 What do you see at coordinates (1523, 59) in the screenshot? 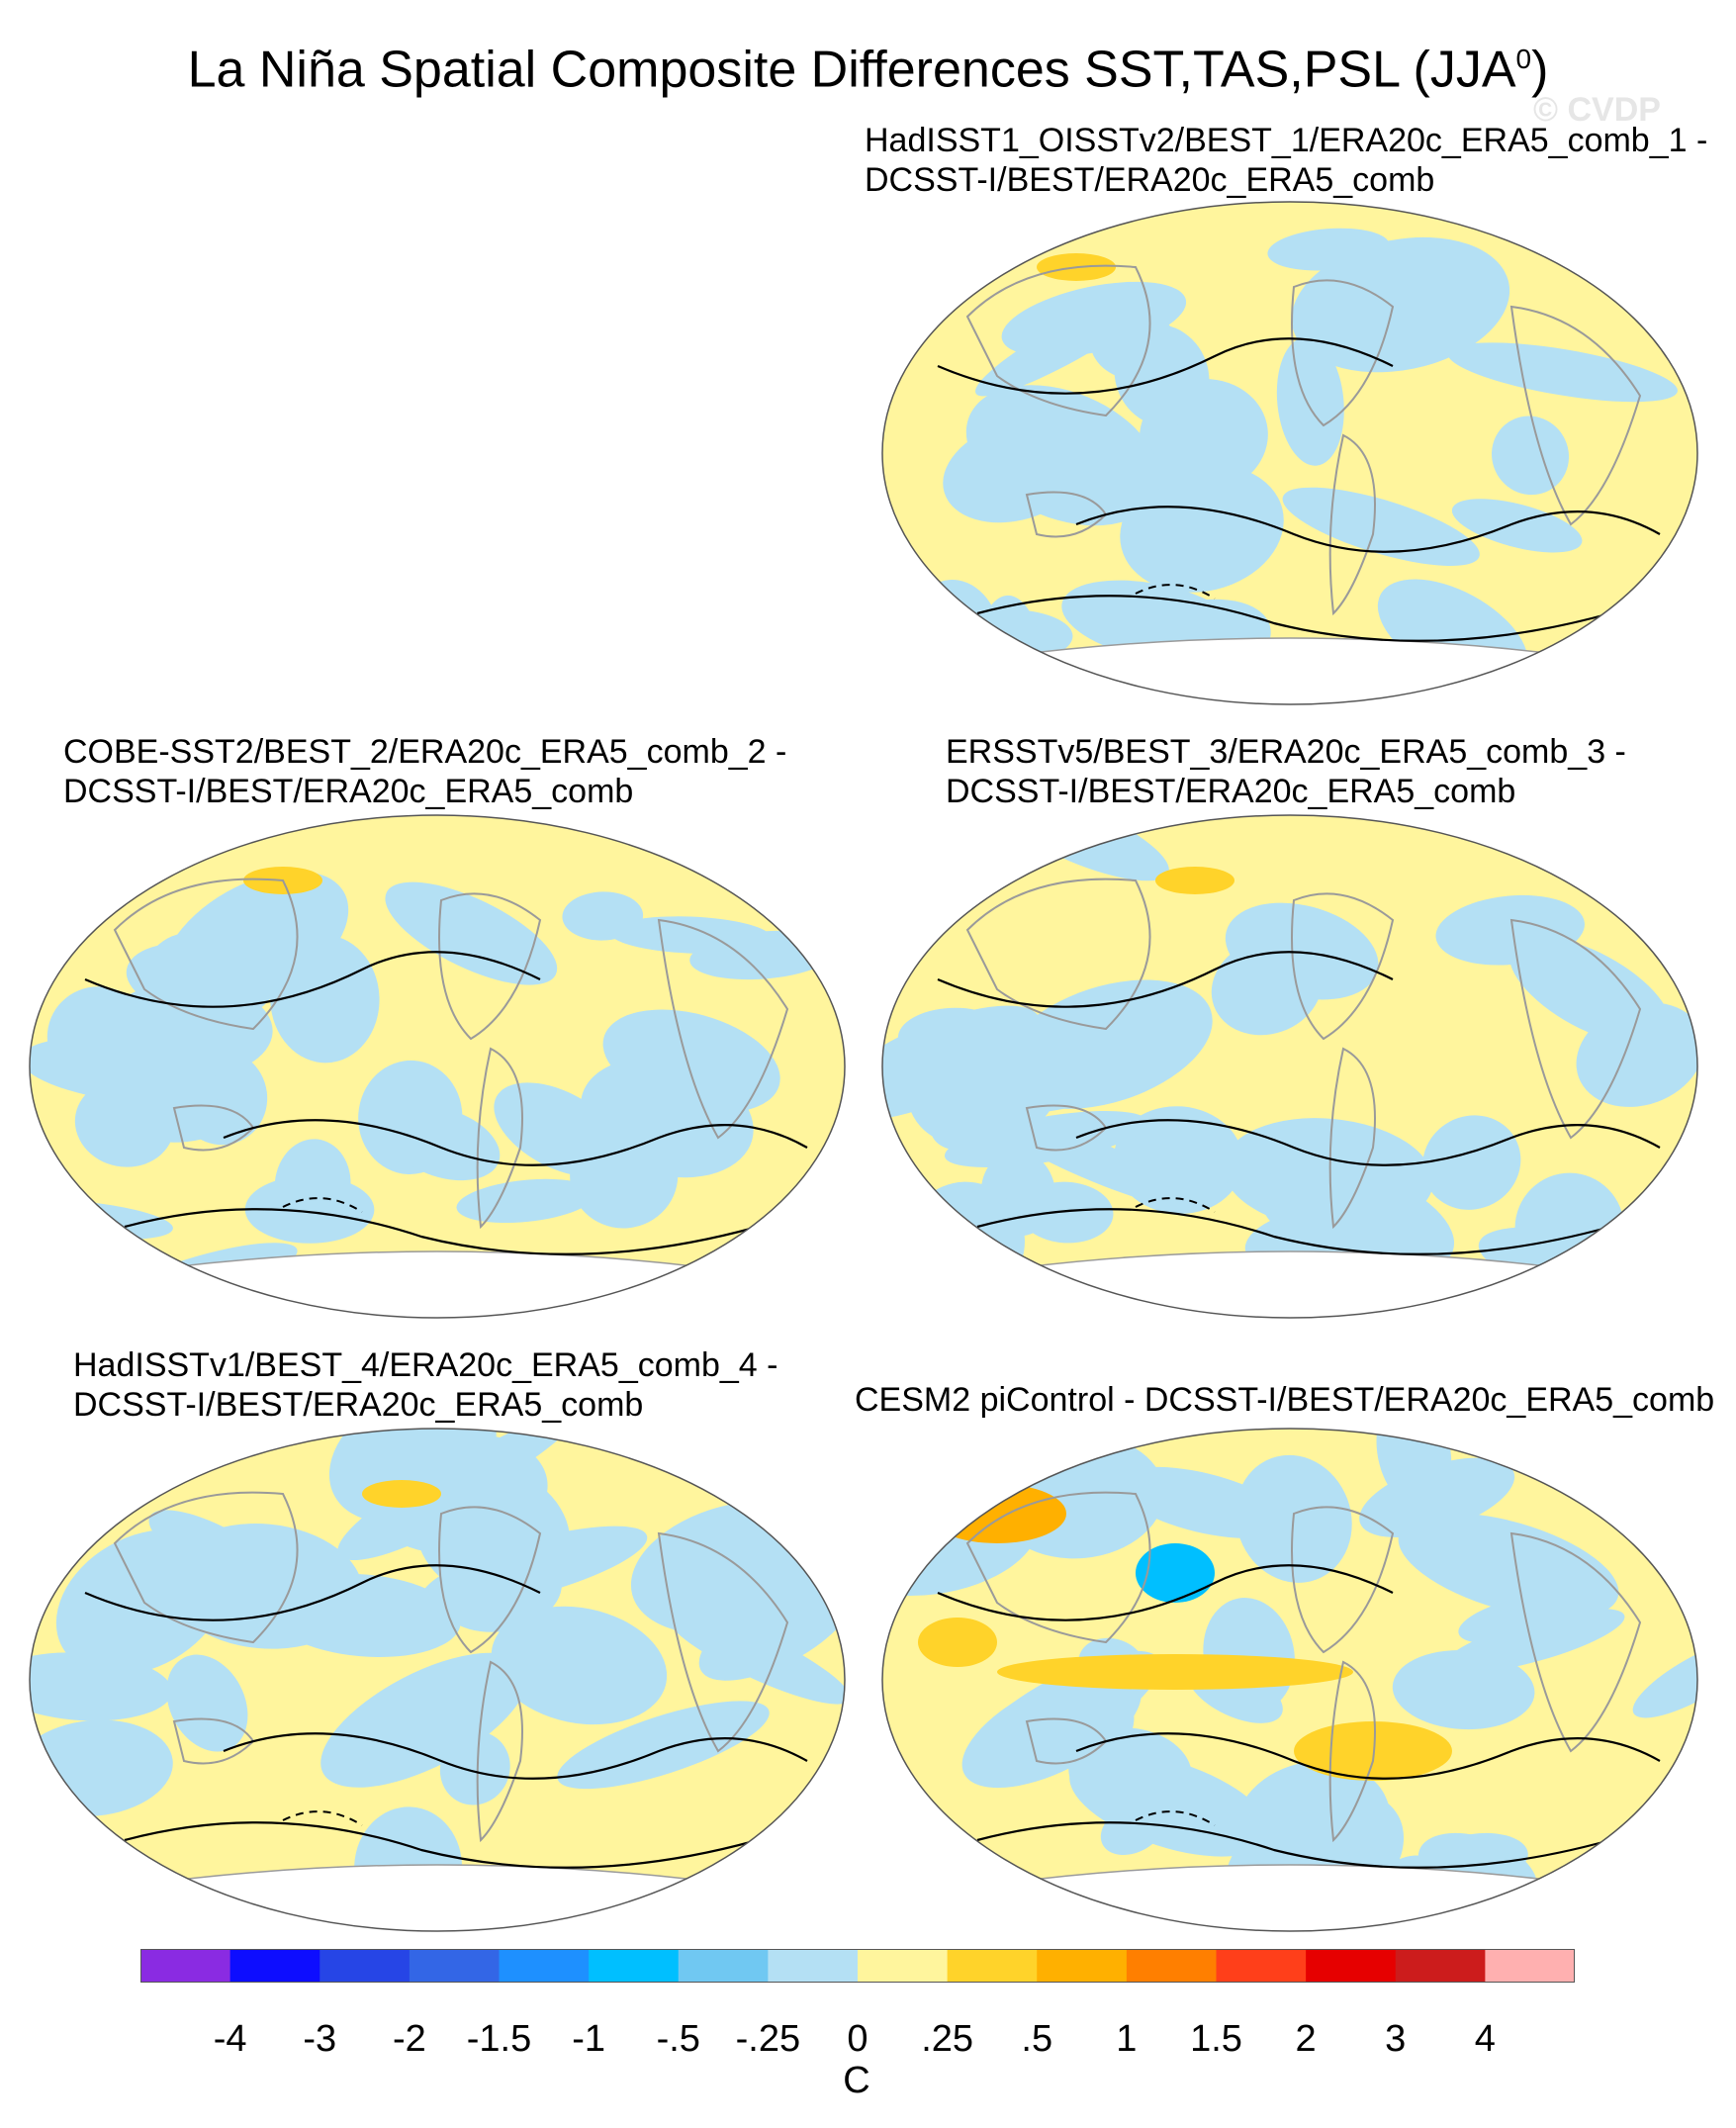
I see `figure-title-superscript: 0` at bounding box center [1523, 59].